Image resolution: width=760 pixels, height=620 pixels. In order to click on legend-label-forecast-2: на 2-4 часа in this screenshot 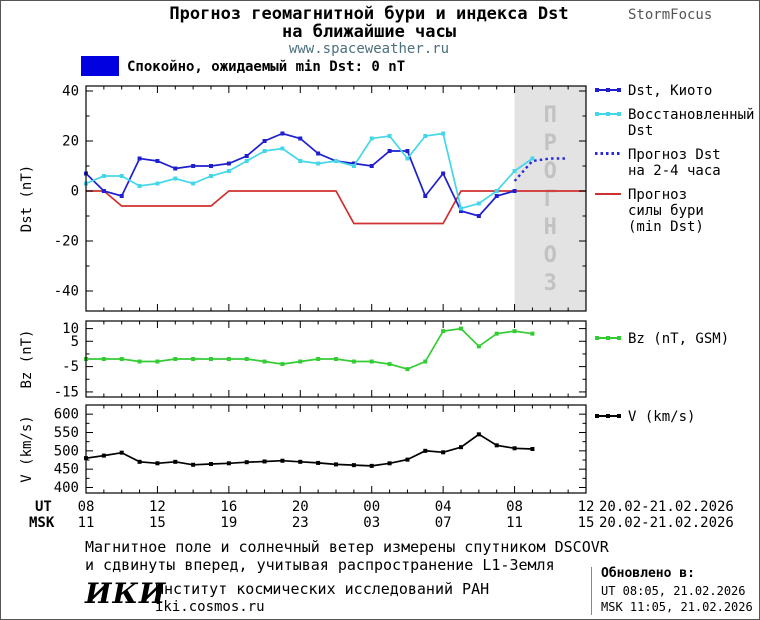, I will do `click(674, 171)`.